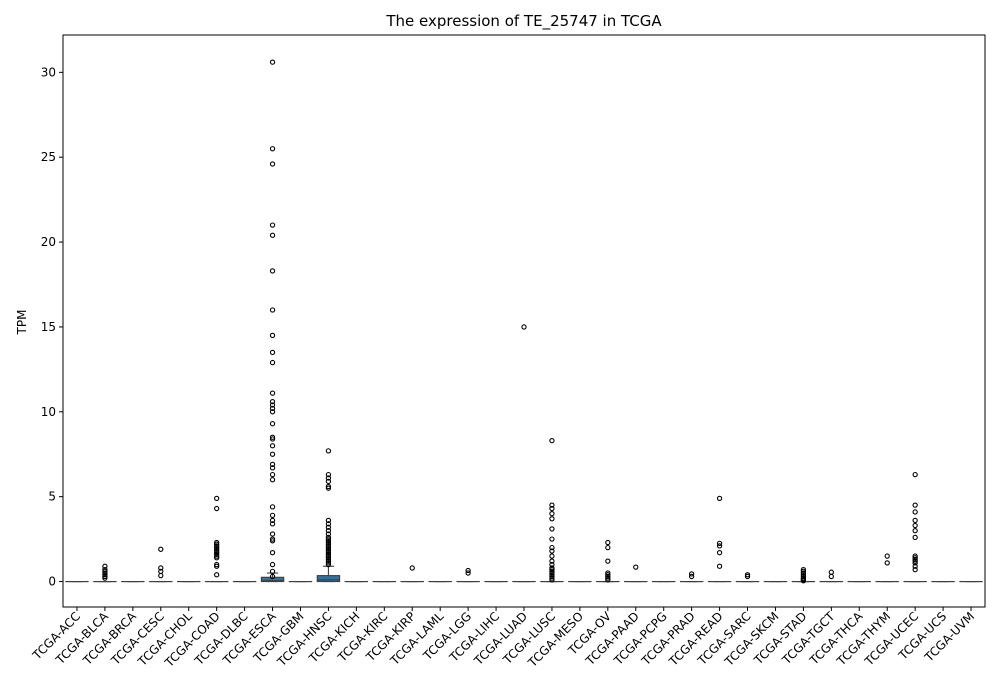  What do you see at coordinates (831, 576) in the screenshot?
I see `box-tcga-tgct` at bounding box center [831, 576].